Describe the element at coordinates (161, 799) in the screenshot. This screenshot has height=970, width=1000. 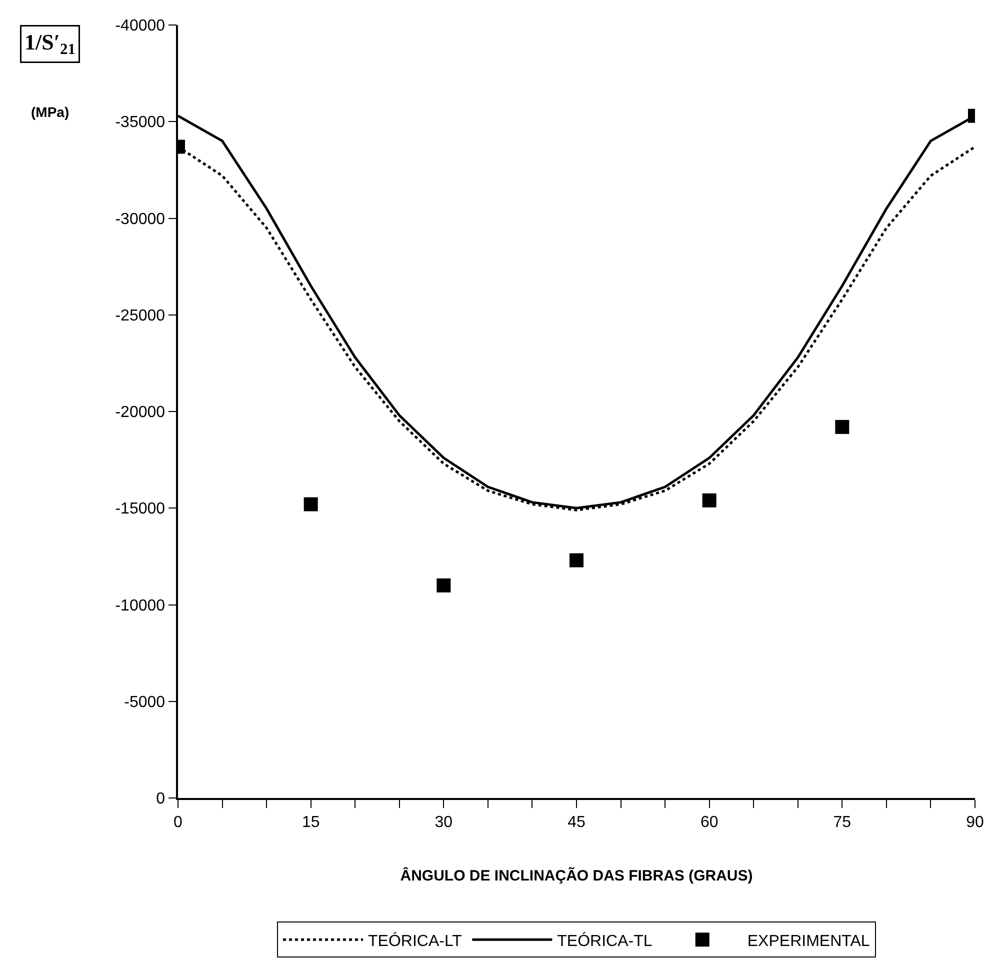
I see `y-tick-label: 0` at that location.